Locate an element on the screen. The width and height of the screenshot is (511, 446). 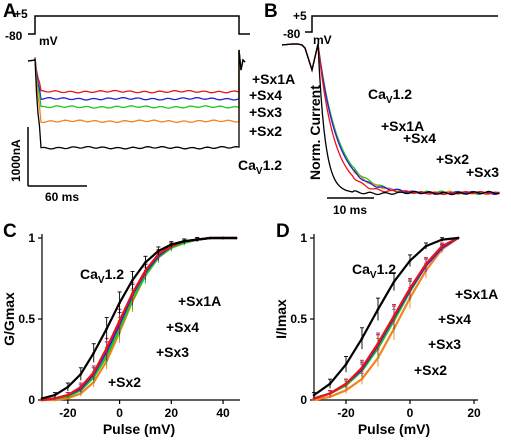
y-tick-label: 0.5 is located at coordinates (26, 319).